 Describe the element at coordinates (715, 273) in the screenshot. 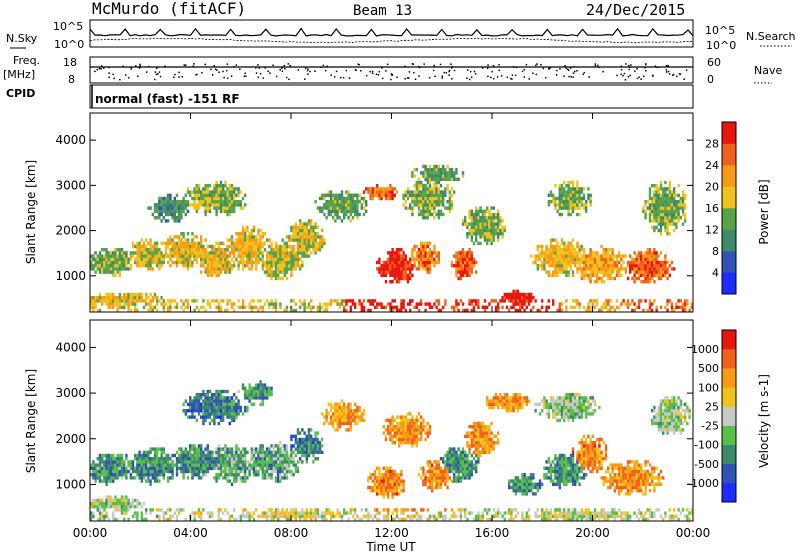

I see `colorbar-tick-label: 4` at that location.